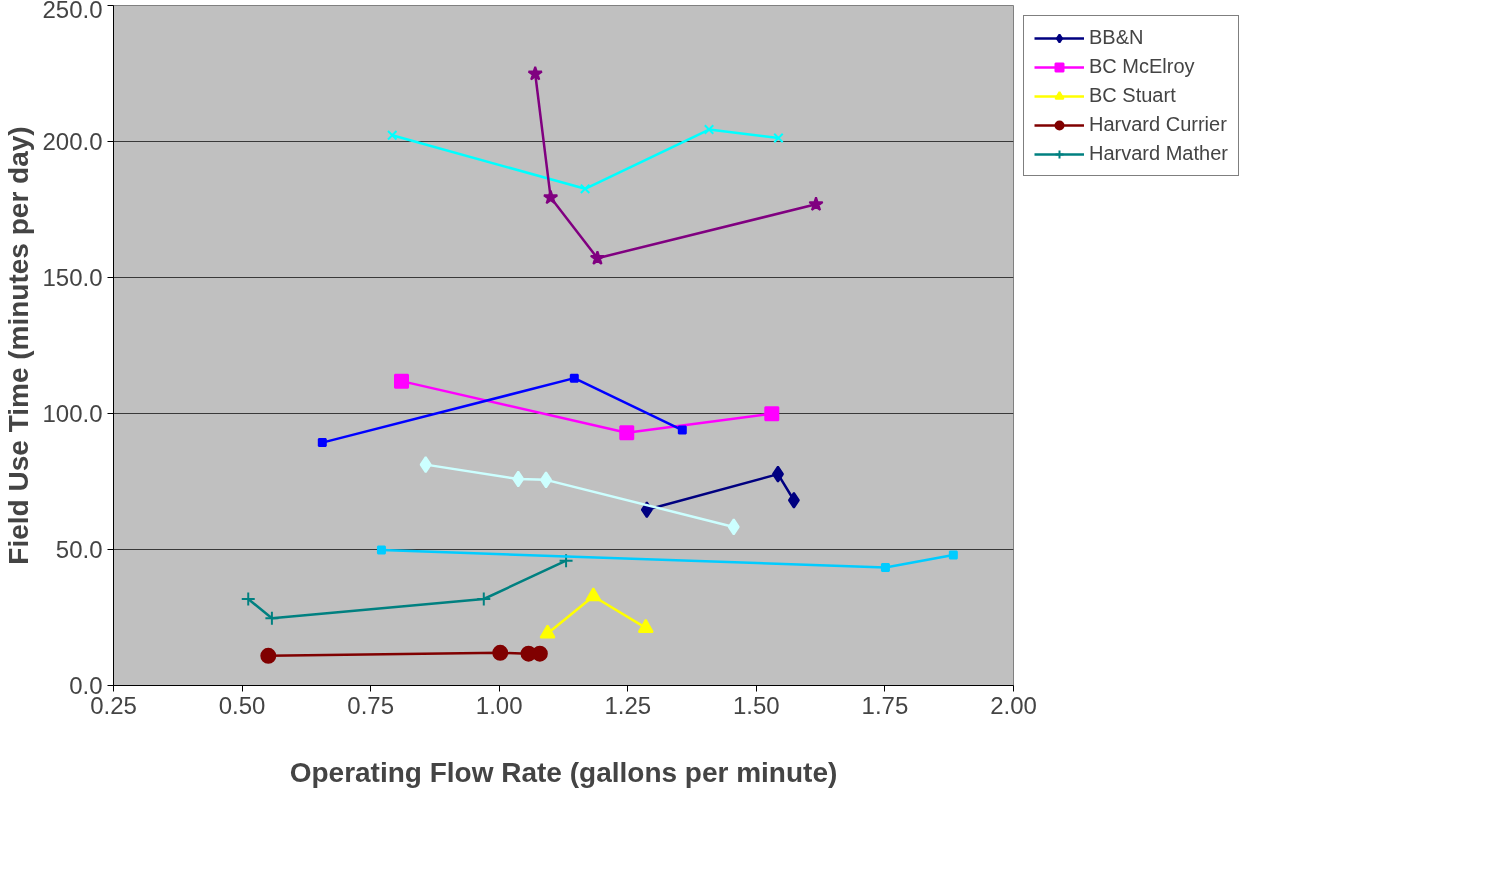  I want to click on y-tick-label: 150.0, so click(72, 277).